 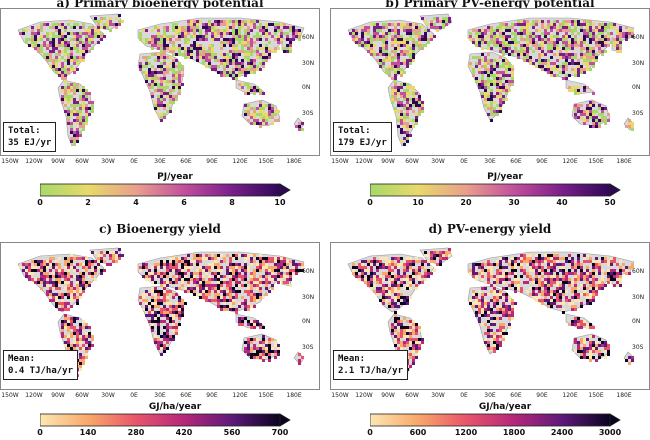 I want to click on longitude-label: 120E, so click(x=240, y=395).